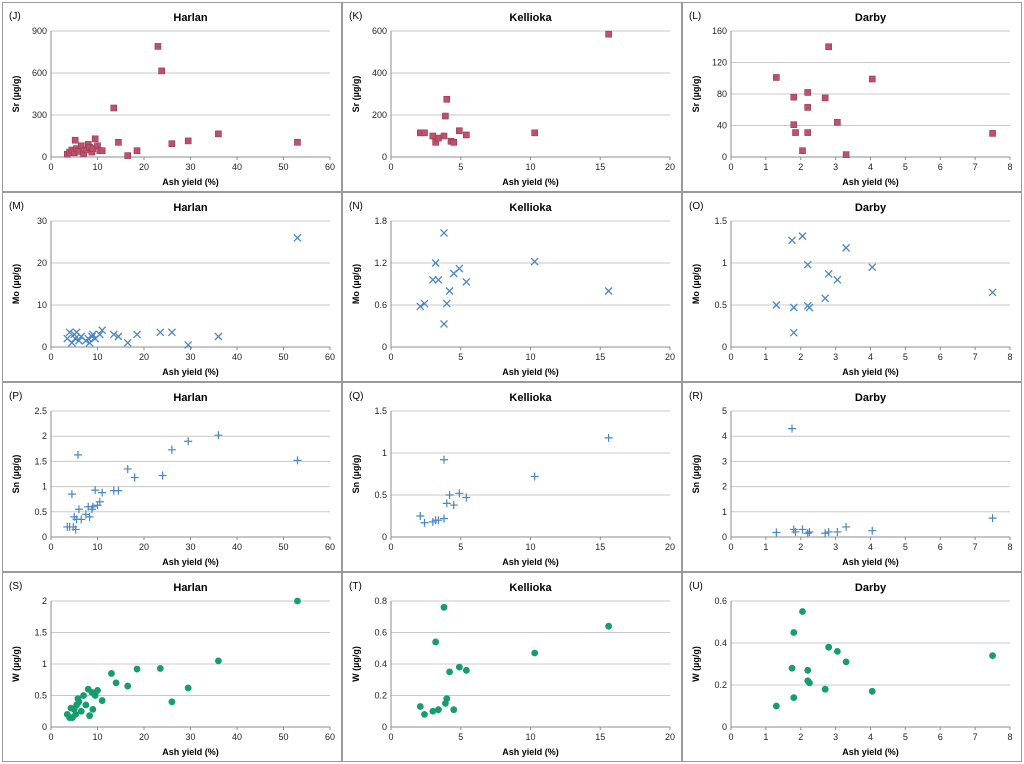 The image size is (1024, 764). I want to click on x-tick-label: 60, so click(330, 357).